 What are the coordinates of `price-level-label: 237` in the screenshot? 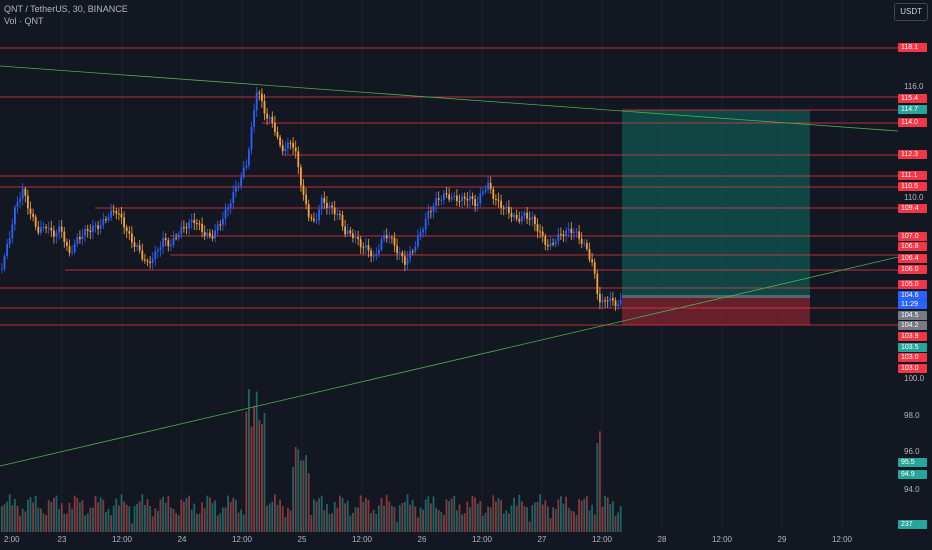 It's located at (912, 524).